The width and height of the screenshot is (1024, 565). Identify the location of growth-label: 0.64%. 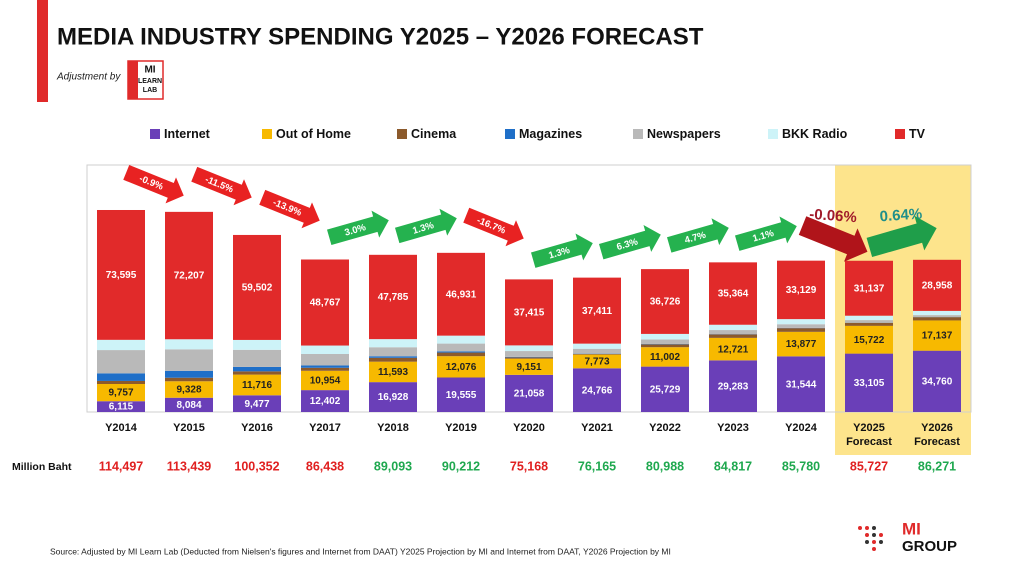
(901, 215).